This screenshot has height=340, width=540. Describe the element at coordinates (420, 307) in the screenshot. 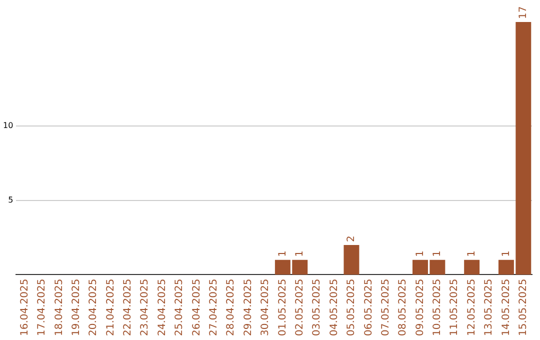

I see `x-tick-label: 09.05.2025` at that location.